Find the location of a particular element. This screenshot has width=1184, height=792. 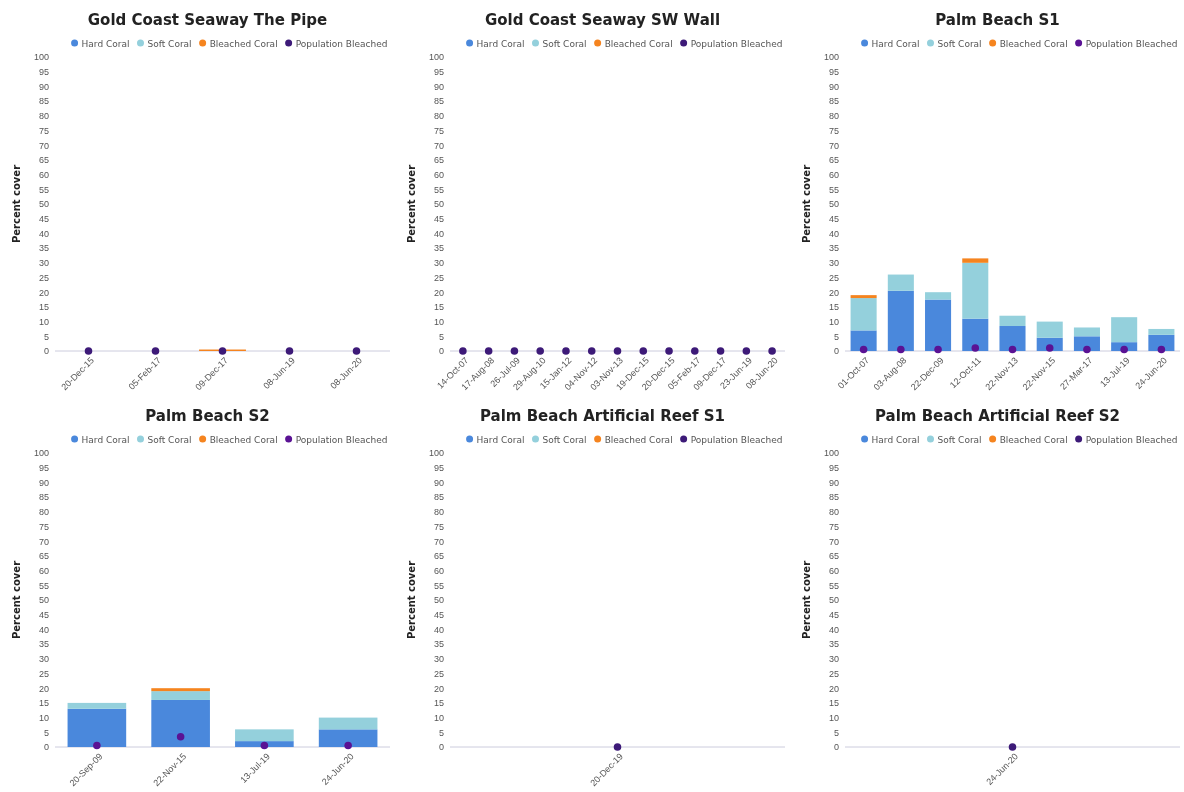

y-tick-label: 95 is located at coordinates (438, 468).